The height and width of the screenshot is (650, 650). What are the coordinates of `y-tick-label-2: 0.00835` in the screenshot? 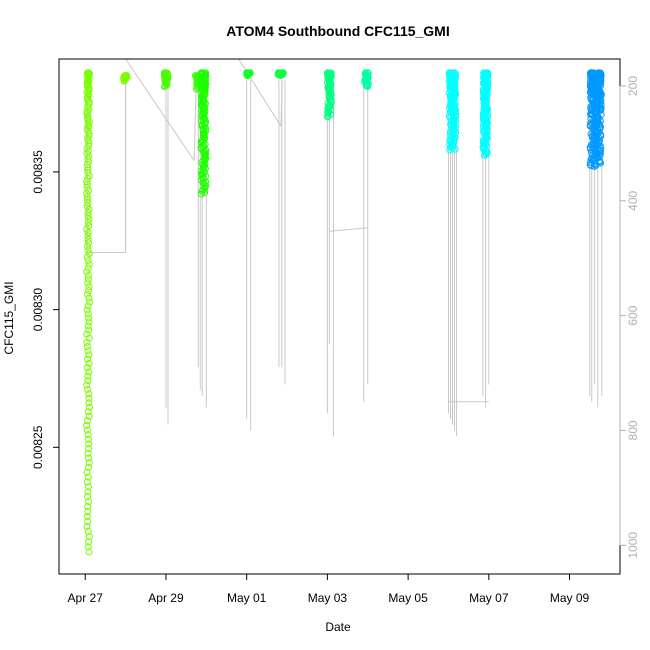 It's located at (38, 172).